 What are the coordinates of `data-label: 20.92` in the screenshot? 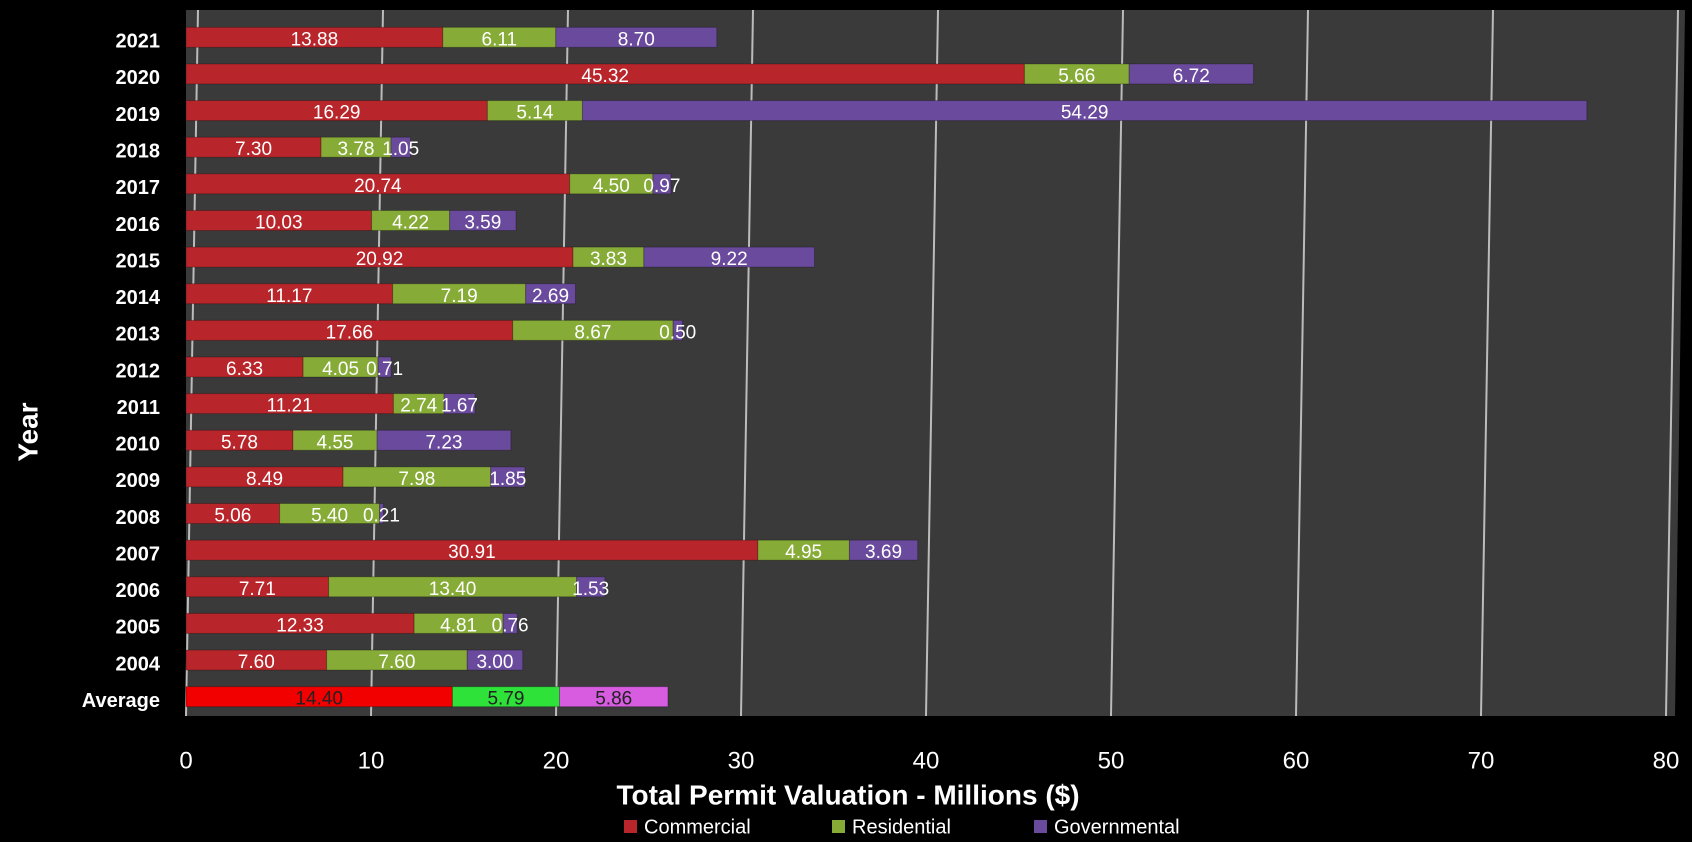 It's located at (380, 259).